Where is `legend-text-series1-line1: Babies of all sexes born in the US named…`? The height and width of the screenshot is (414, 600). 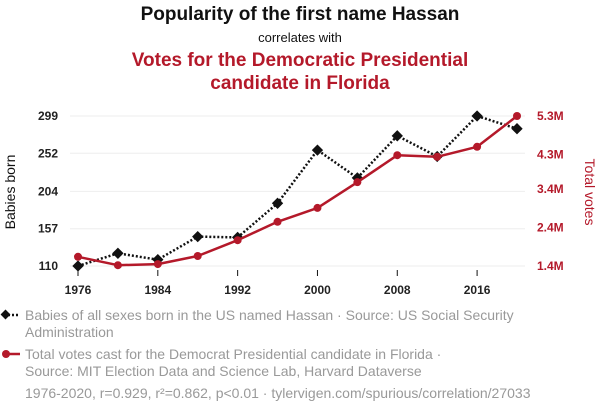 legend-text-series1-line1: Babies of all sexes born in the US named… is located at coordinates (269, 315).